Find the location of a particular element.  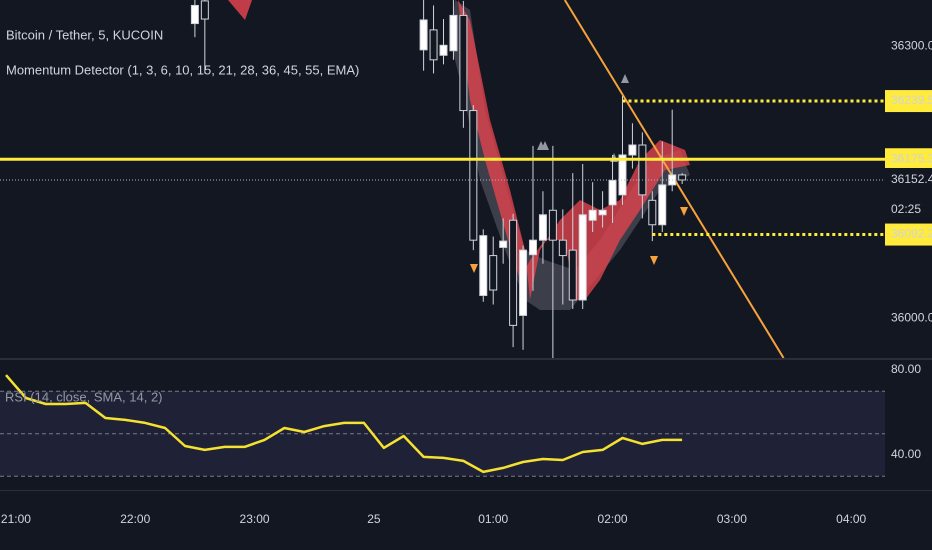

x-tick-label: 21:00 is located at coordinates (16, 519).